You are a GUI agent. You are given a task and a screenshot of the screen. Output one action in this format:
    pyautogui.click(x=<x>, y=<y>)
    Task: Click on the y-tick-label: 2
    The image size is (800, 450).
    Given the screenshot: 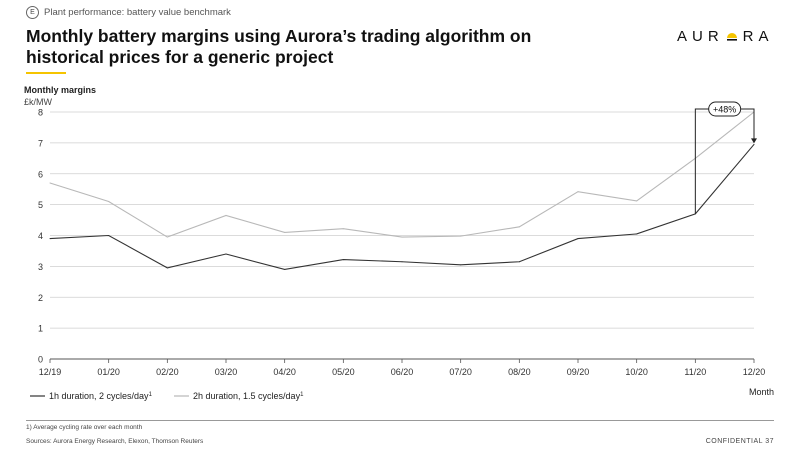 What is the action you would take?
    pyautogui.click(x=40, y=298)
    